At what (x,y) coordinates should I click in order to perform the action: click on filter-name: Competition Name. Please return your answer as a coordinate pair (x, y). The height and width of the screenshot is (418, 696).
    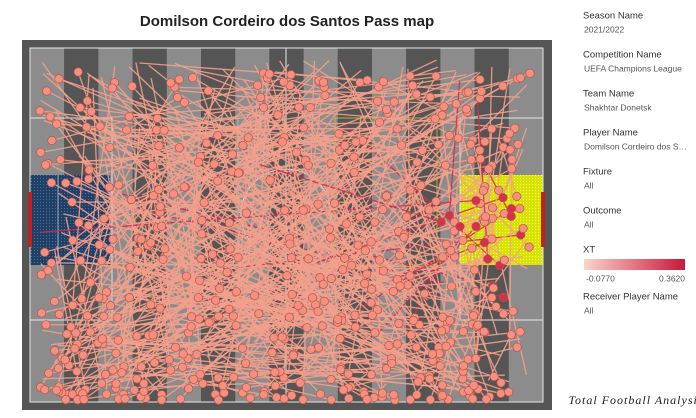
    Looking at the image, I should click on (622, 55).